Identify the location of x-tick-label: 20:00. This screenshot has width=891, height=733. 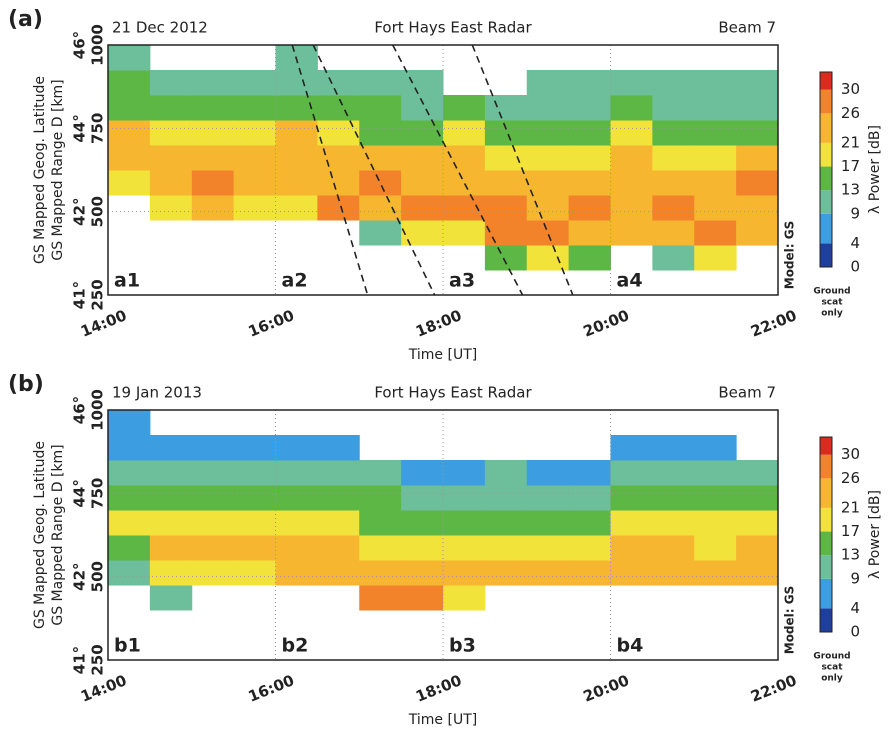
(606, 688).